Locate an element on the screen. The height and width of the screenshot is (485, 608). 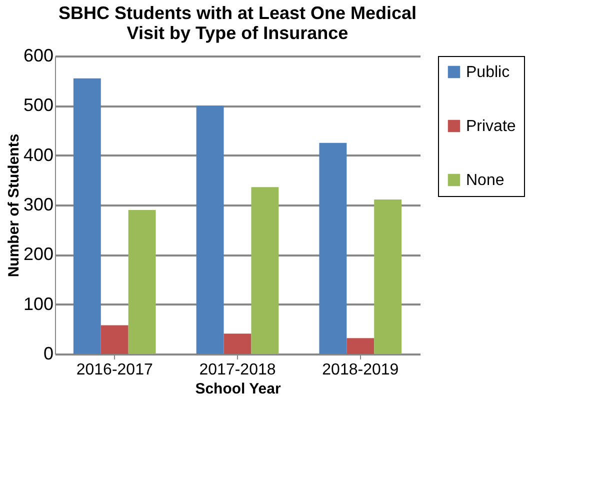
legend-label: Public is located at coordinates (488, 72).